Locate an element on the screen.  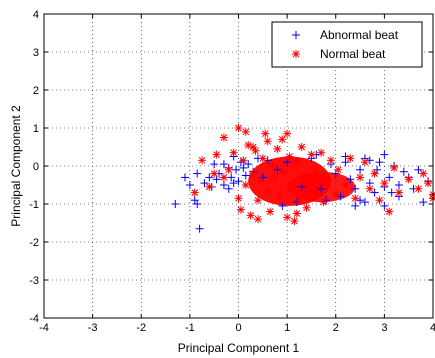
y-tick-label: -4 is located at coordinates (34, 319).